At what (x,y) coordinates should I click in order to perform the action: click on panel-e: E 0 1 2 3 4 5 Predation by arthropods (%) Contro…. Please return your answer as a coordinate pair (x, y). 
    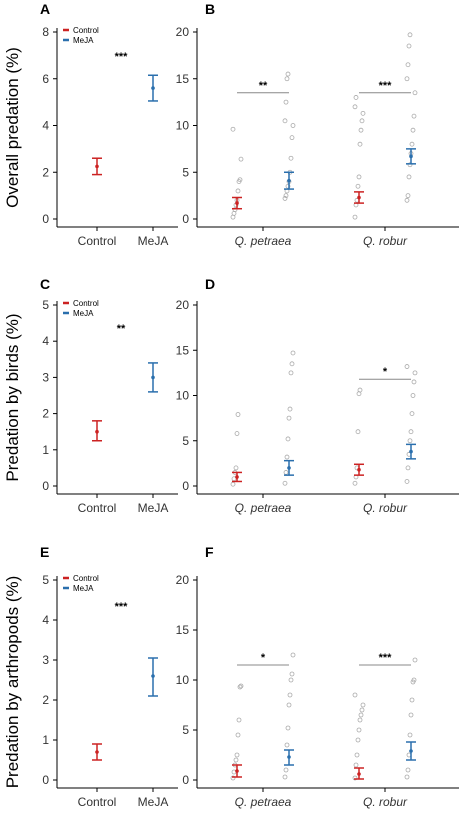
    Looking at the image, I should click on (90, 676).